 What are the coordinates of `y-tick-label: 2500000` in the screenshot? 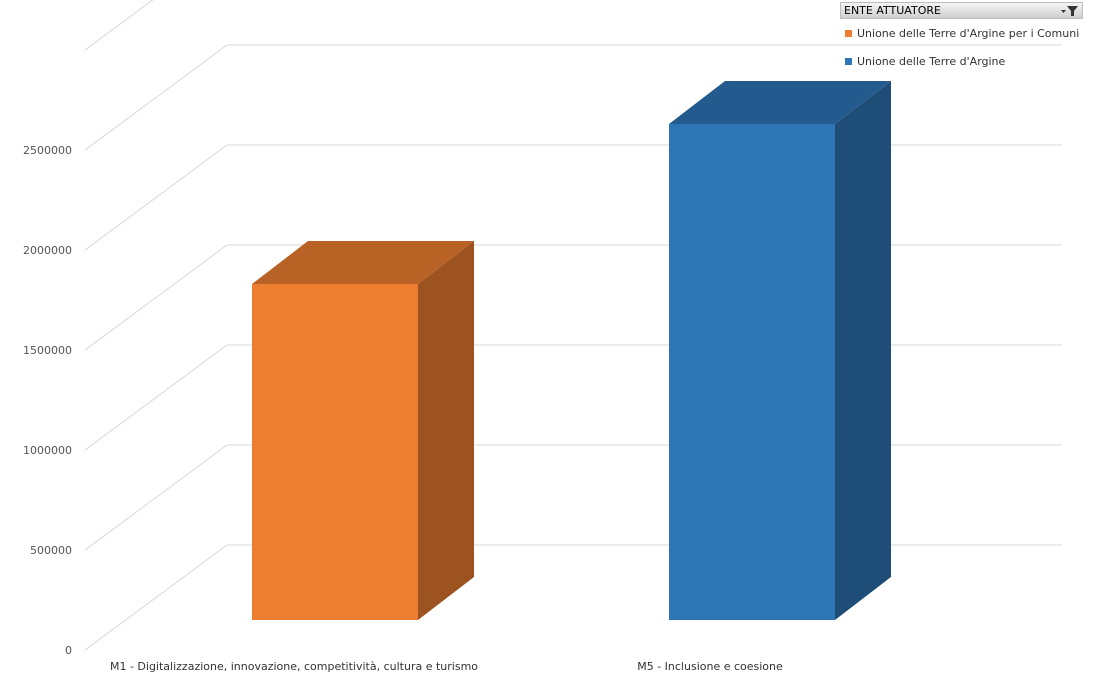 It's located at (47, 150).